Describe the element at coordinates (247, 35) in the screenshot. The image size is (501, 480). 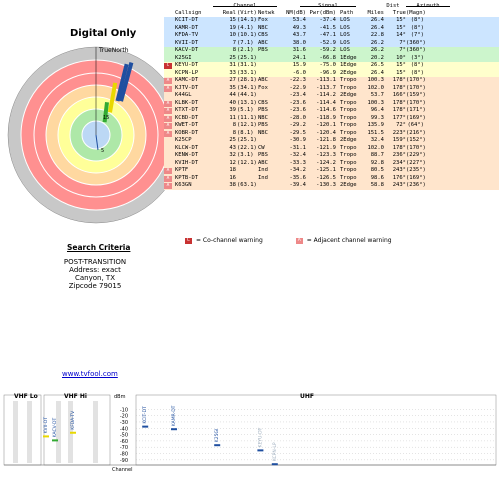
I see `cell-virt: (10.1)` at that location.